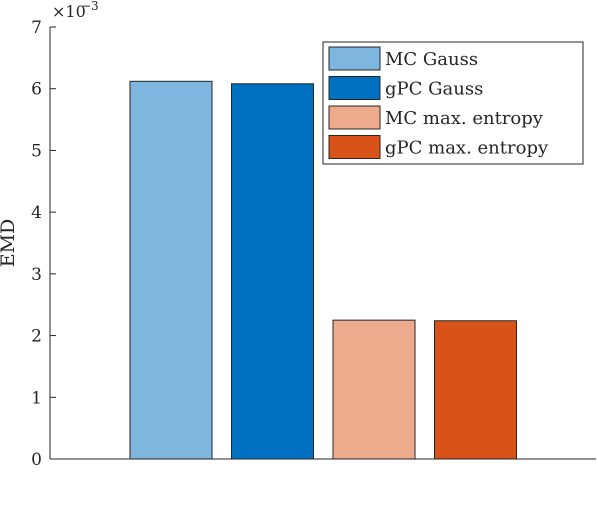 This screenshot has width=598, height=510. Describe the element at coordinates (475, 390) in the screenshot. I see `bar-gpc-max-entropy` at that location.